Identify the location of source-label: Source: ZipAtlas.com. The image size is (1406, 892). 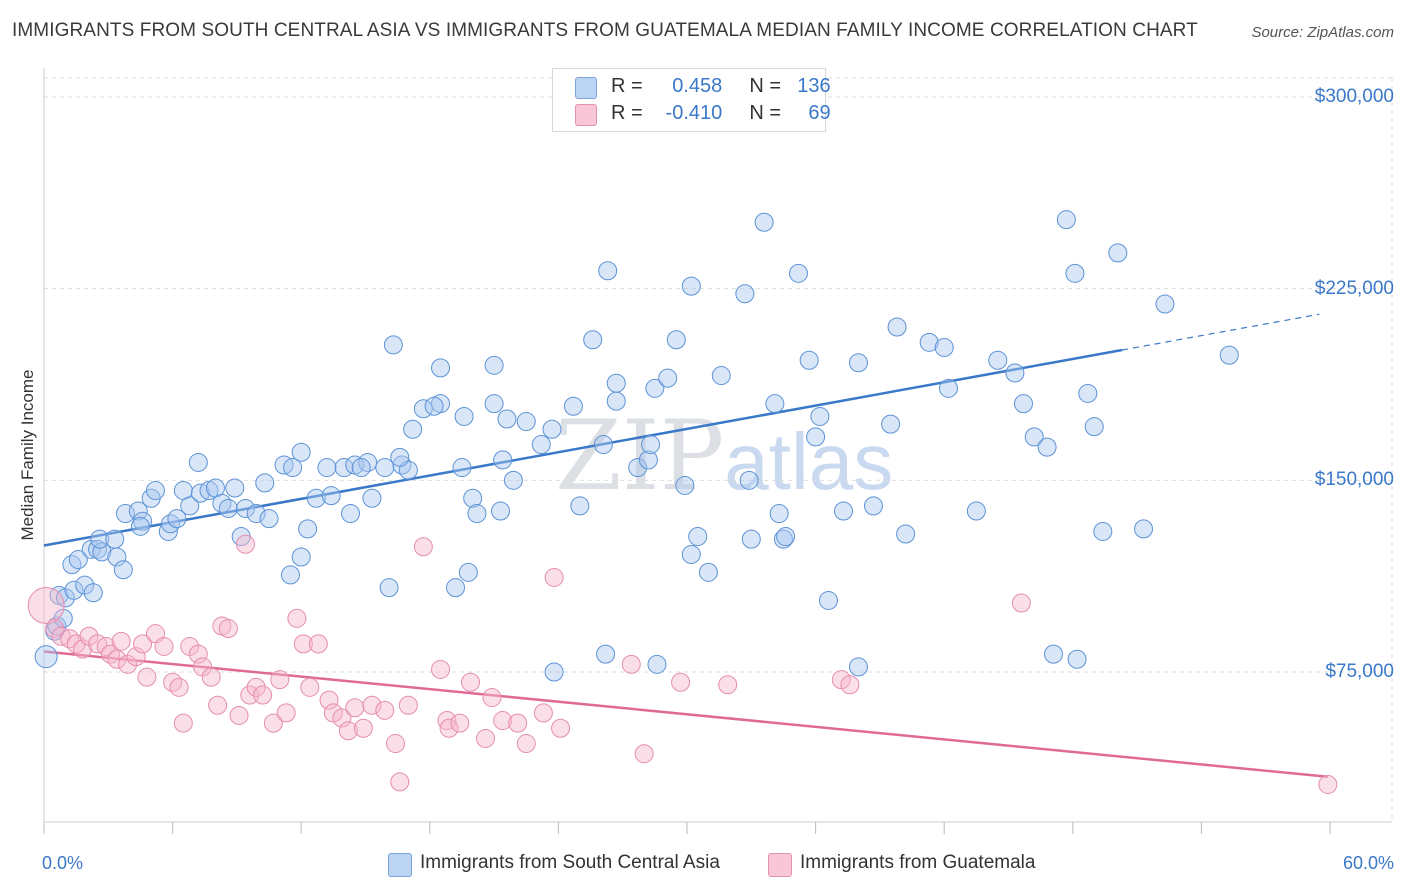
(1322, 32).